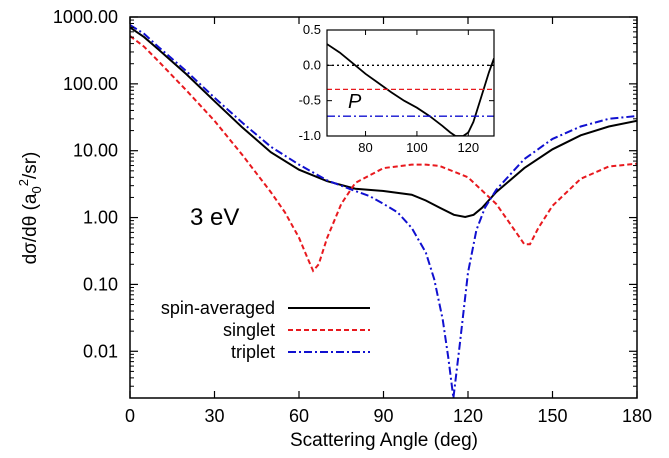  Describe the element at coordinates (100, 218) in the screenshot. I see `y-tick-label: 1.00` at that location.